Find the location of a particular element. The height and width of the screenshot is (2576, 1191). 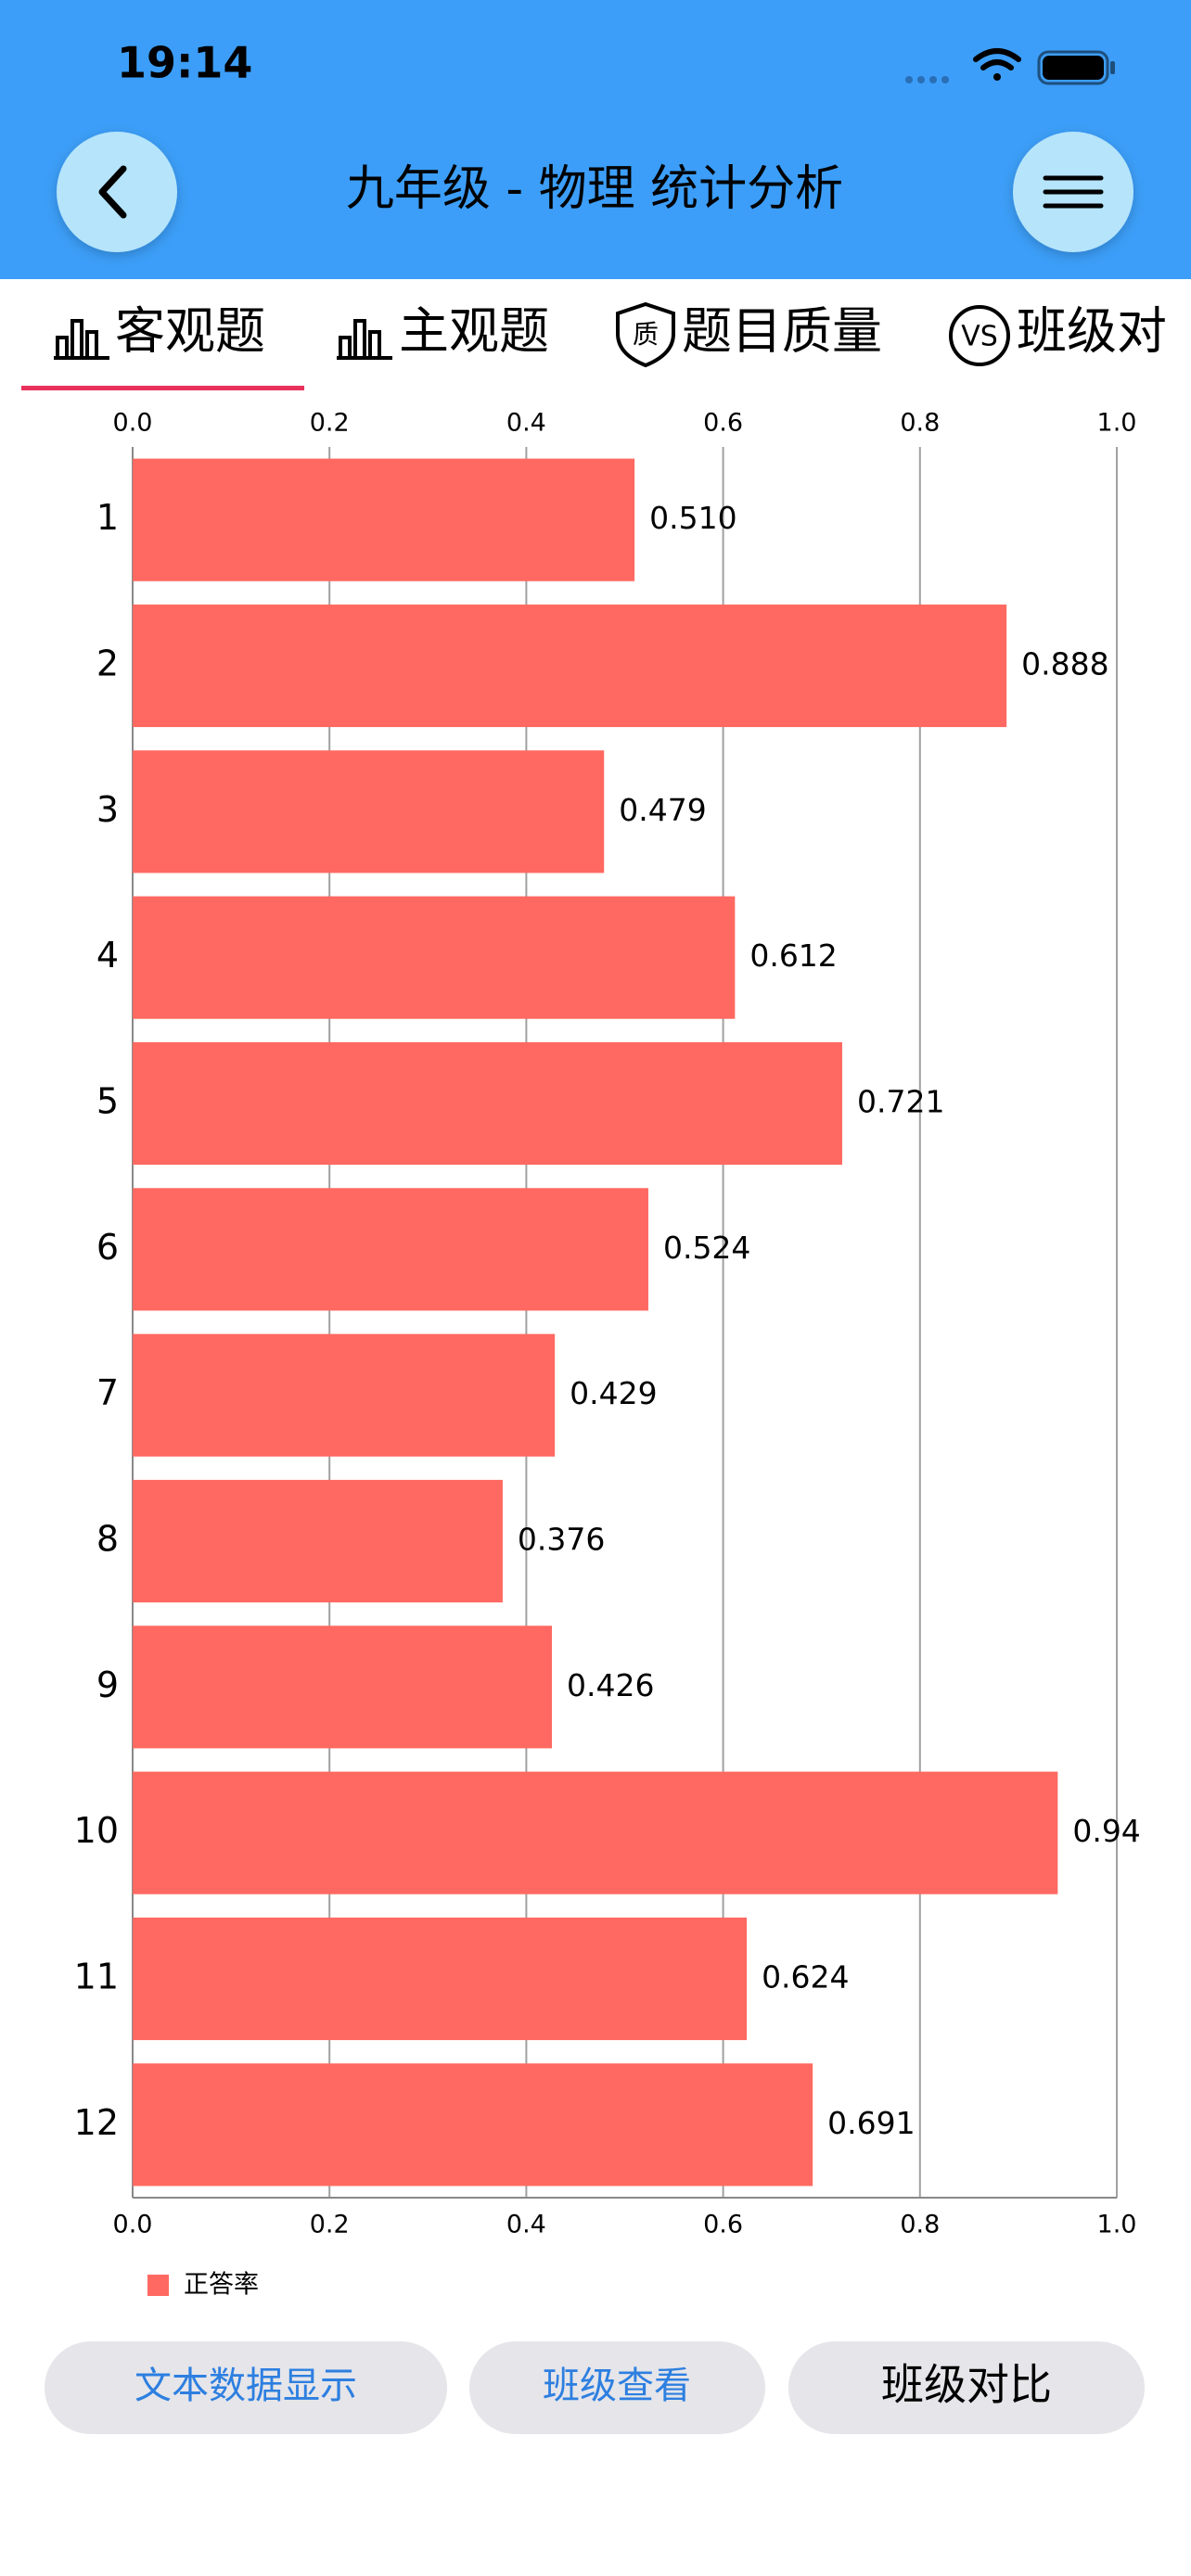

battery-icon is located at coordinates (1076, 67).